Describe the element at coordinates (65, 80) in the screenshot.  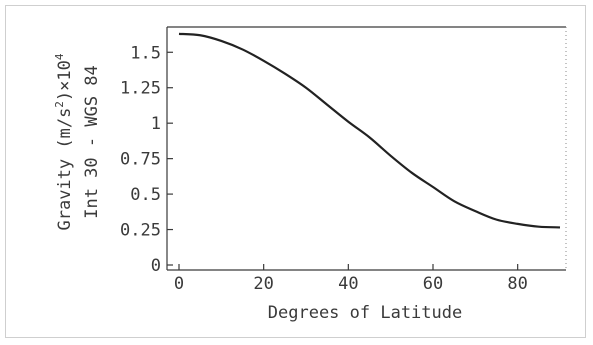
I see `y-axis-title-middle: )×10` at that location.